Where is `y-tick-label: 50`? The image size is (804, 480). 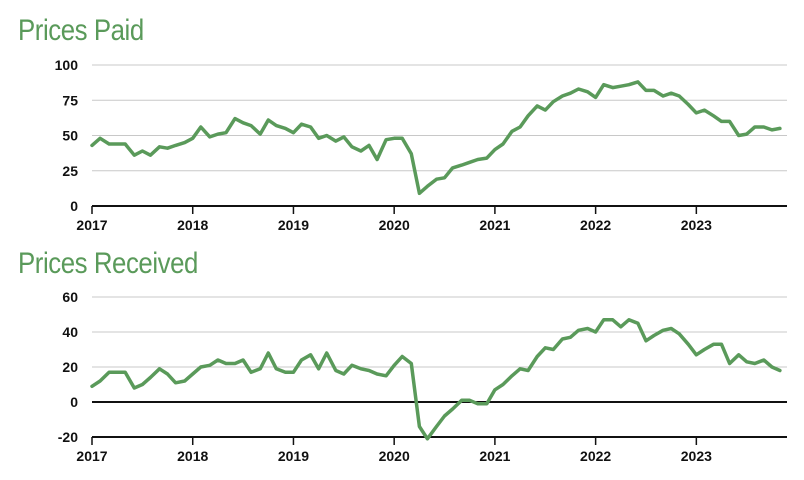 y-tick-label: 50 is located at coordinates (70, 136).